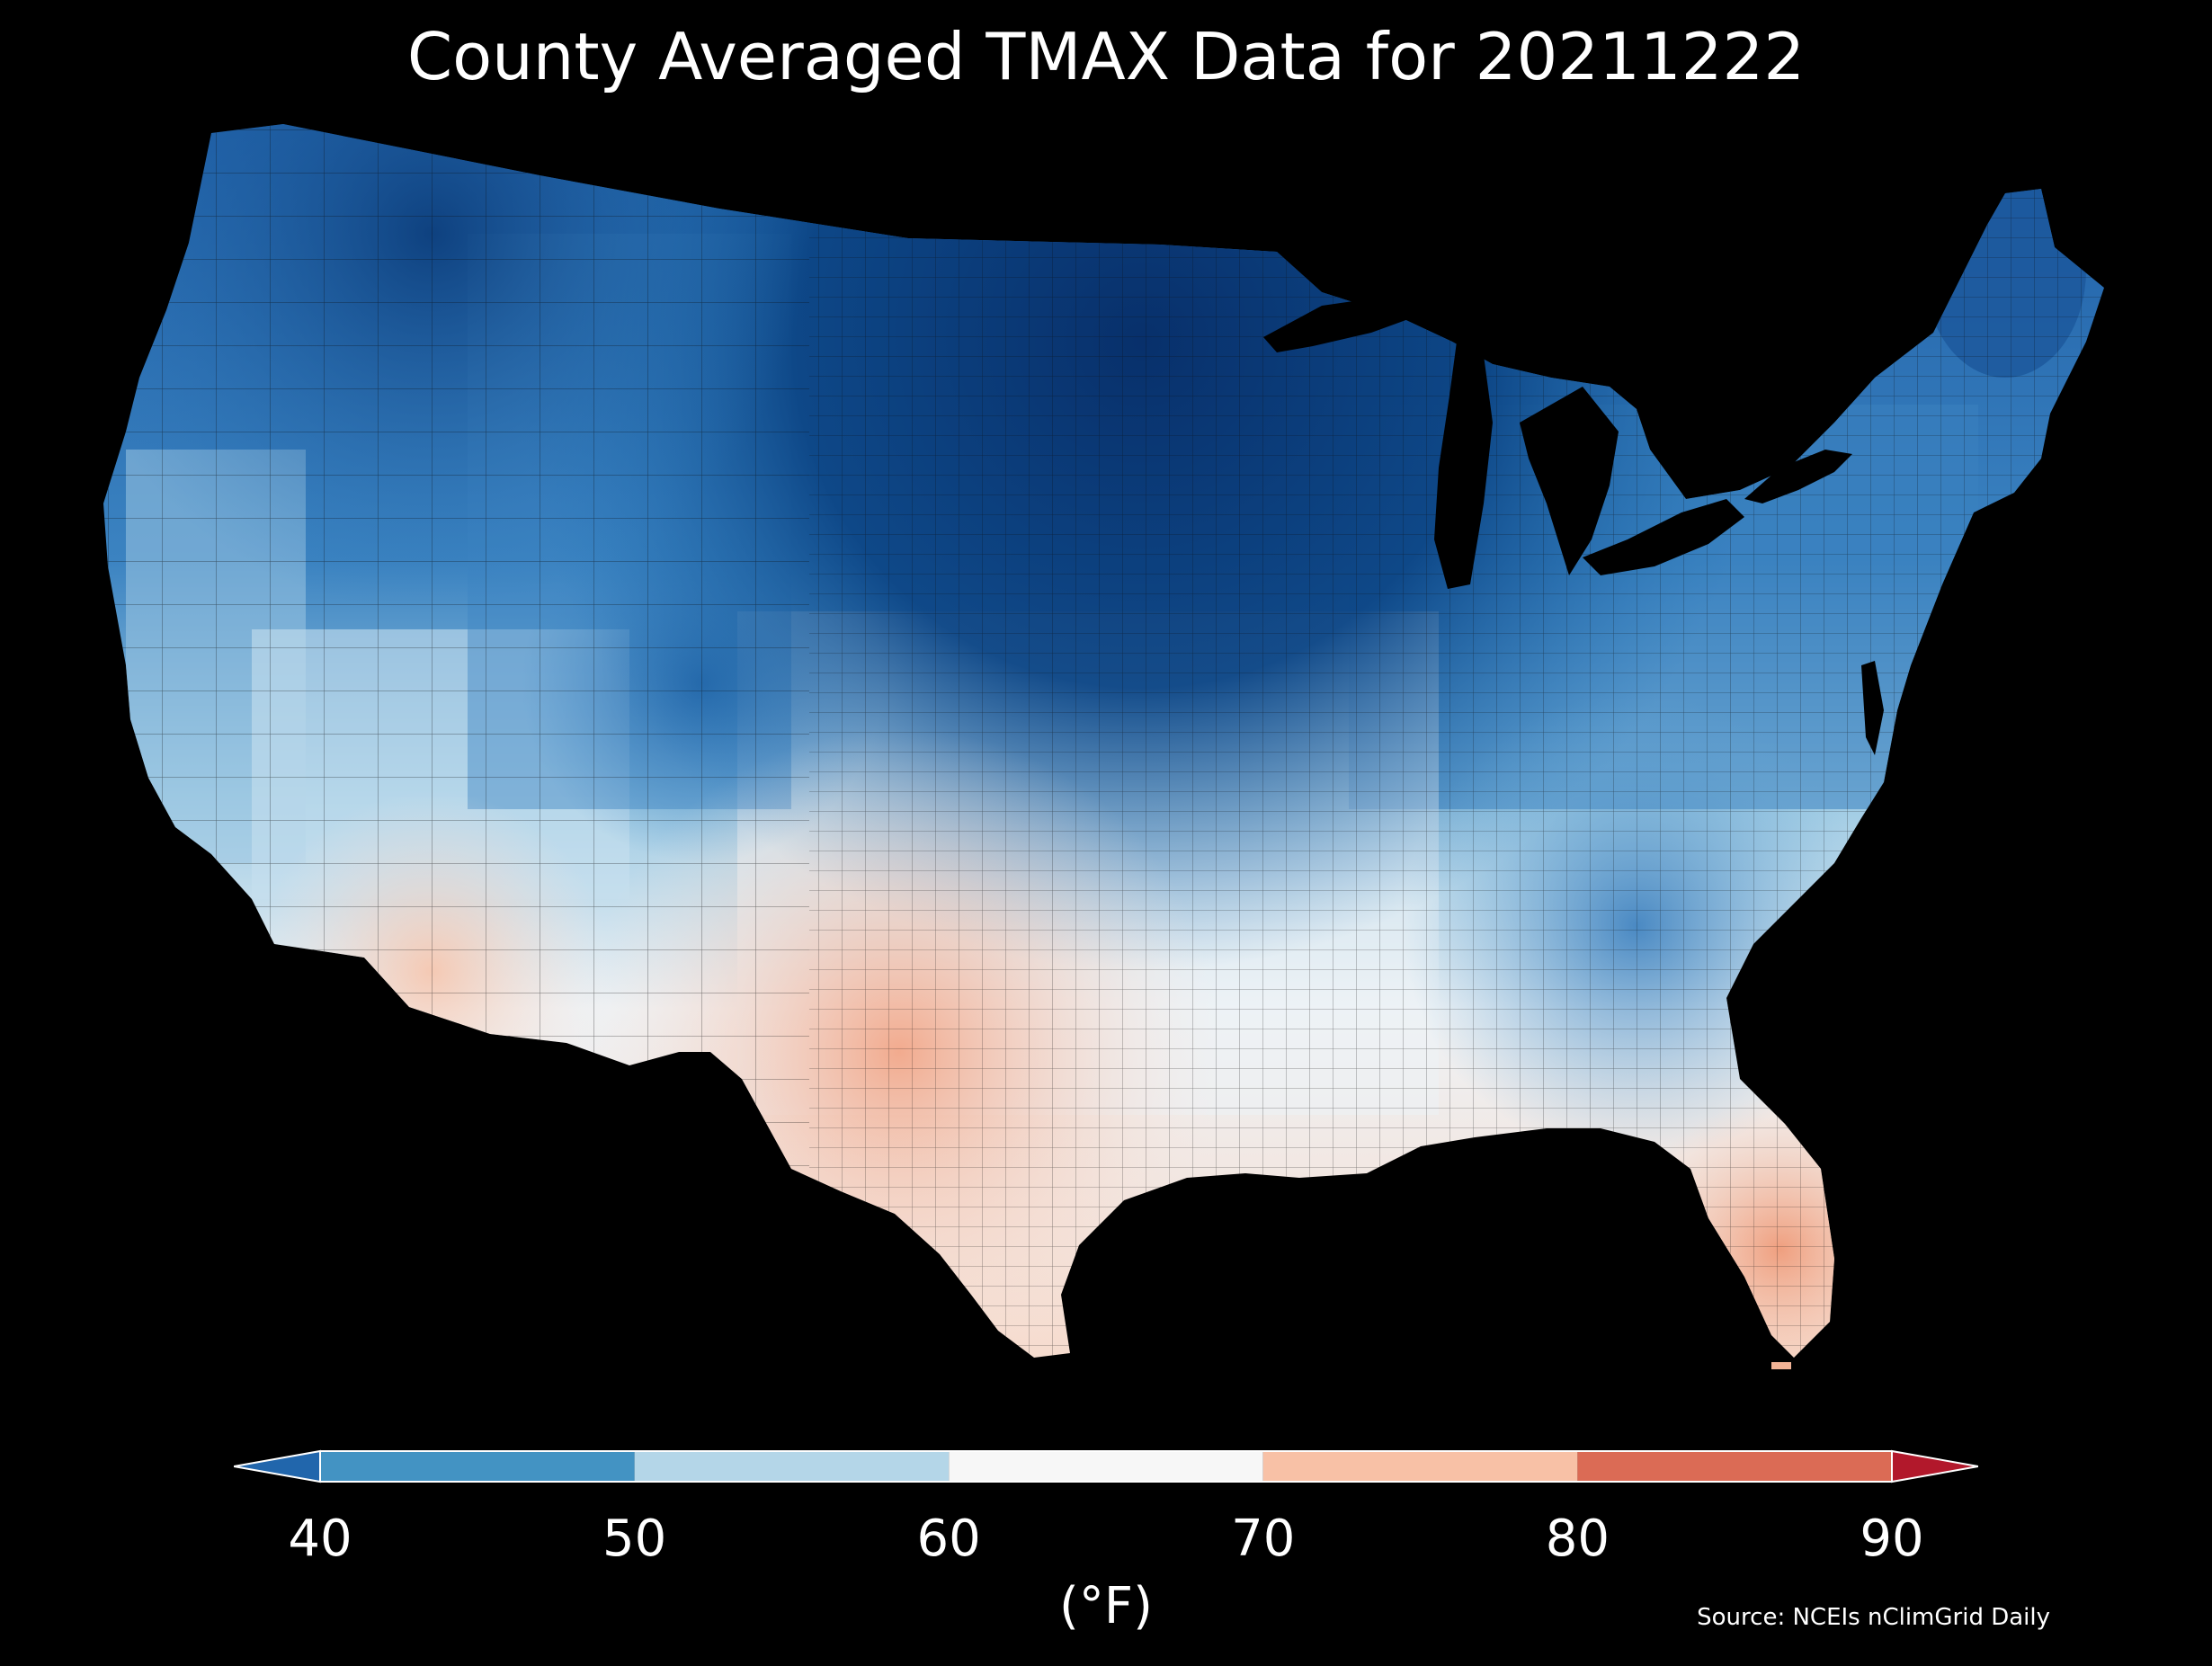 The width and height of the screenshot is (2212, 1666). What do you see at coordinates (1106, 1606) in the screenshot?
I see `colorbar-unit-label: (°F)` at bounding box center [1106, 1606].